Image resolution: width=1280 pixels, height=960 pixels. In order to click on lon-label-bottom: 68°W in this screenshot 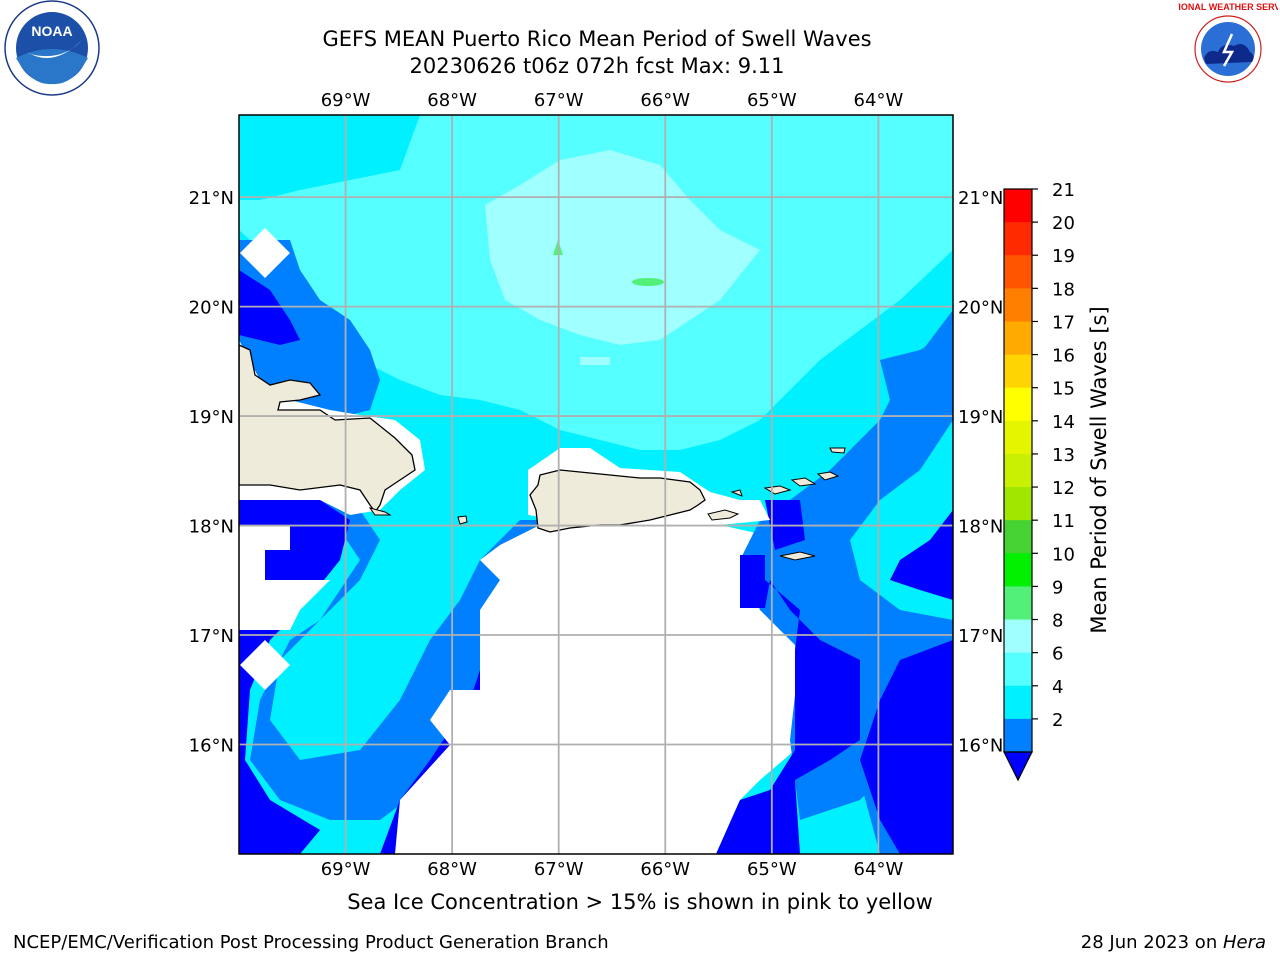, I will do `click(452, 869)`.